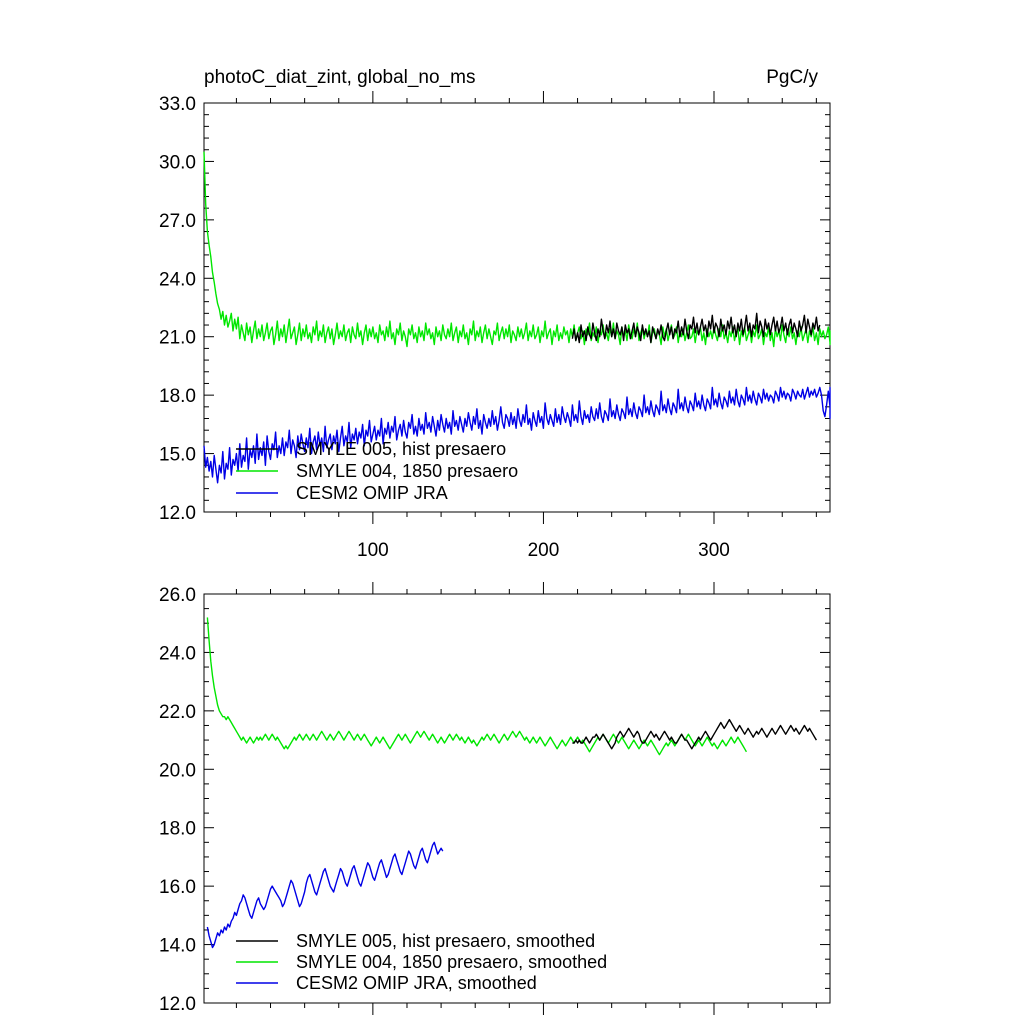 This screenshot has height=1024, width=1024. What do you see at coordinates (373, 550) in the screenshot?
I see `x-tick-label: 100` at bounding box center [373, 550].